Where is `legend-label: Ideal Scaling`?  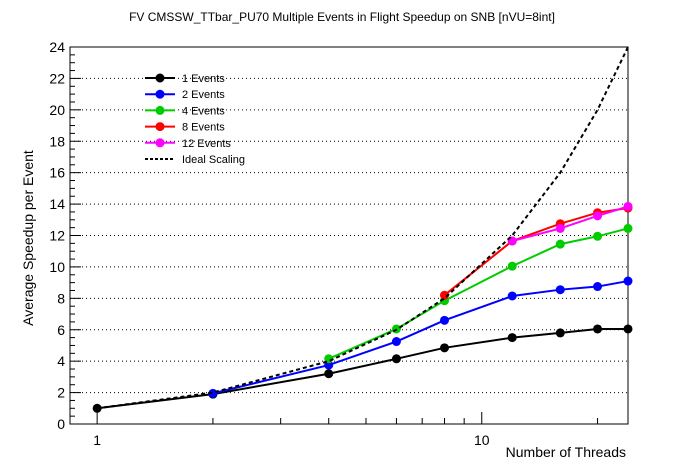
legend-label: Ideal Scaling is located at coordinates (213, 160).